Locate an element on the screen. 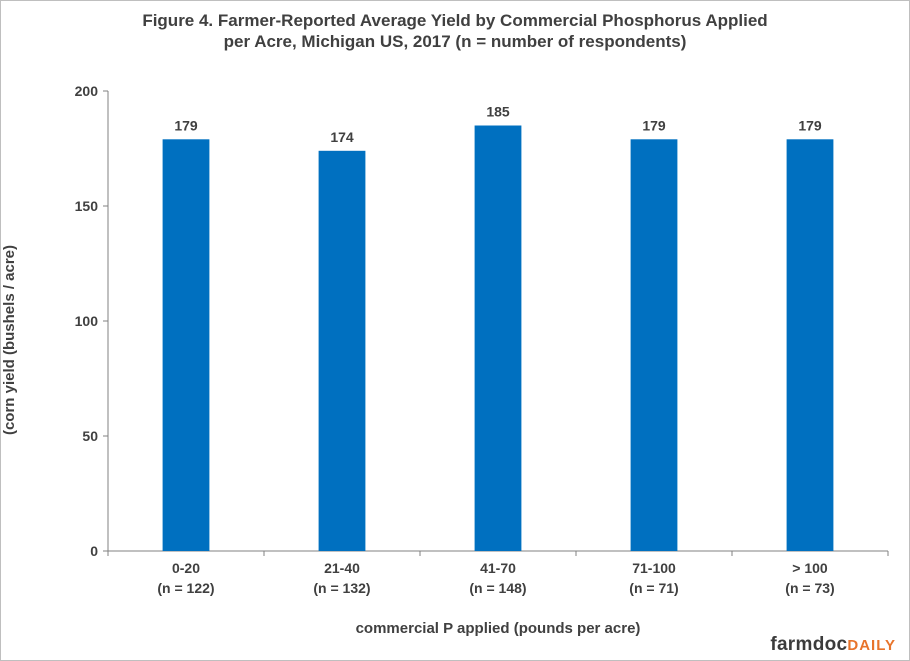  farmdoc-daily-logo: farmdocDAILY is located at coordinates (833, 645).